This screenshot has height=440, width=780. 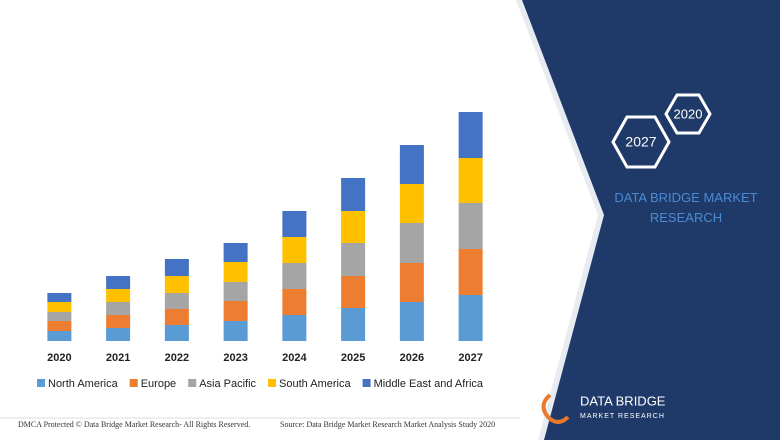 What do you see at coordinates (429, 384) in the screenshot?
I see `legend-label: Middle East and Africa` at bounding box center [429, 384].